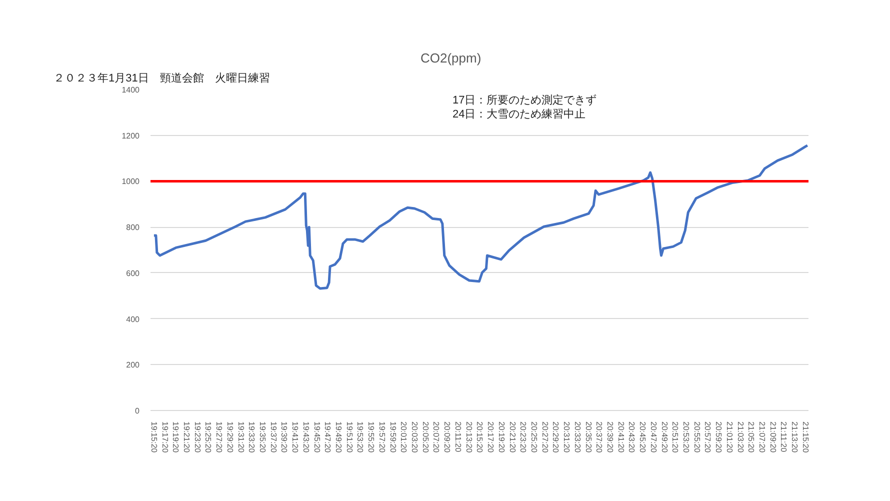  I want to click on y-tick-label: 200, so click(133, 365).